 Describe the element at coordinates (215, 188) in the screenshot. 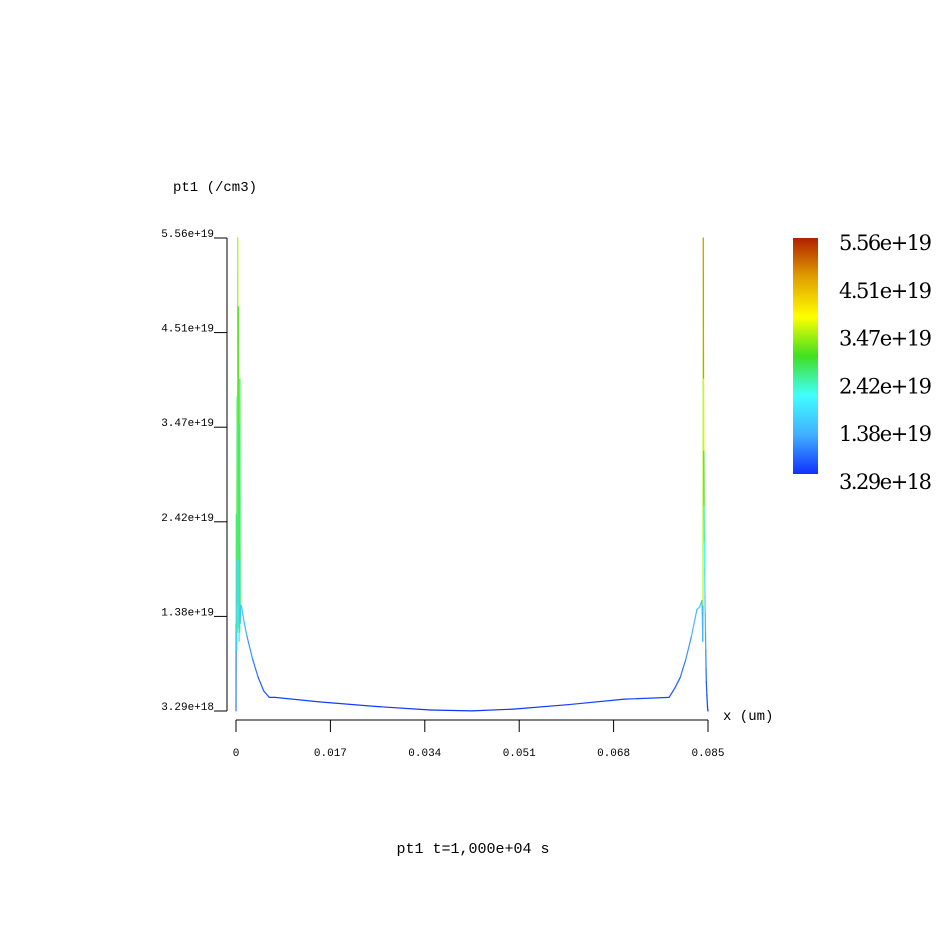

I see `y-axis-title: pt1 (/cm3)` at that location.